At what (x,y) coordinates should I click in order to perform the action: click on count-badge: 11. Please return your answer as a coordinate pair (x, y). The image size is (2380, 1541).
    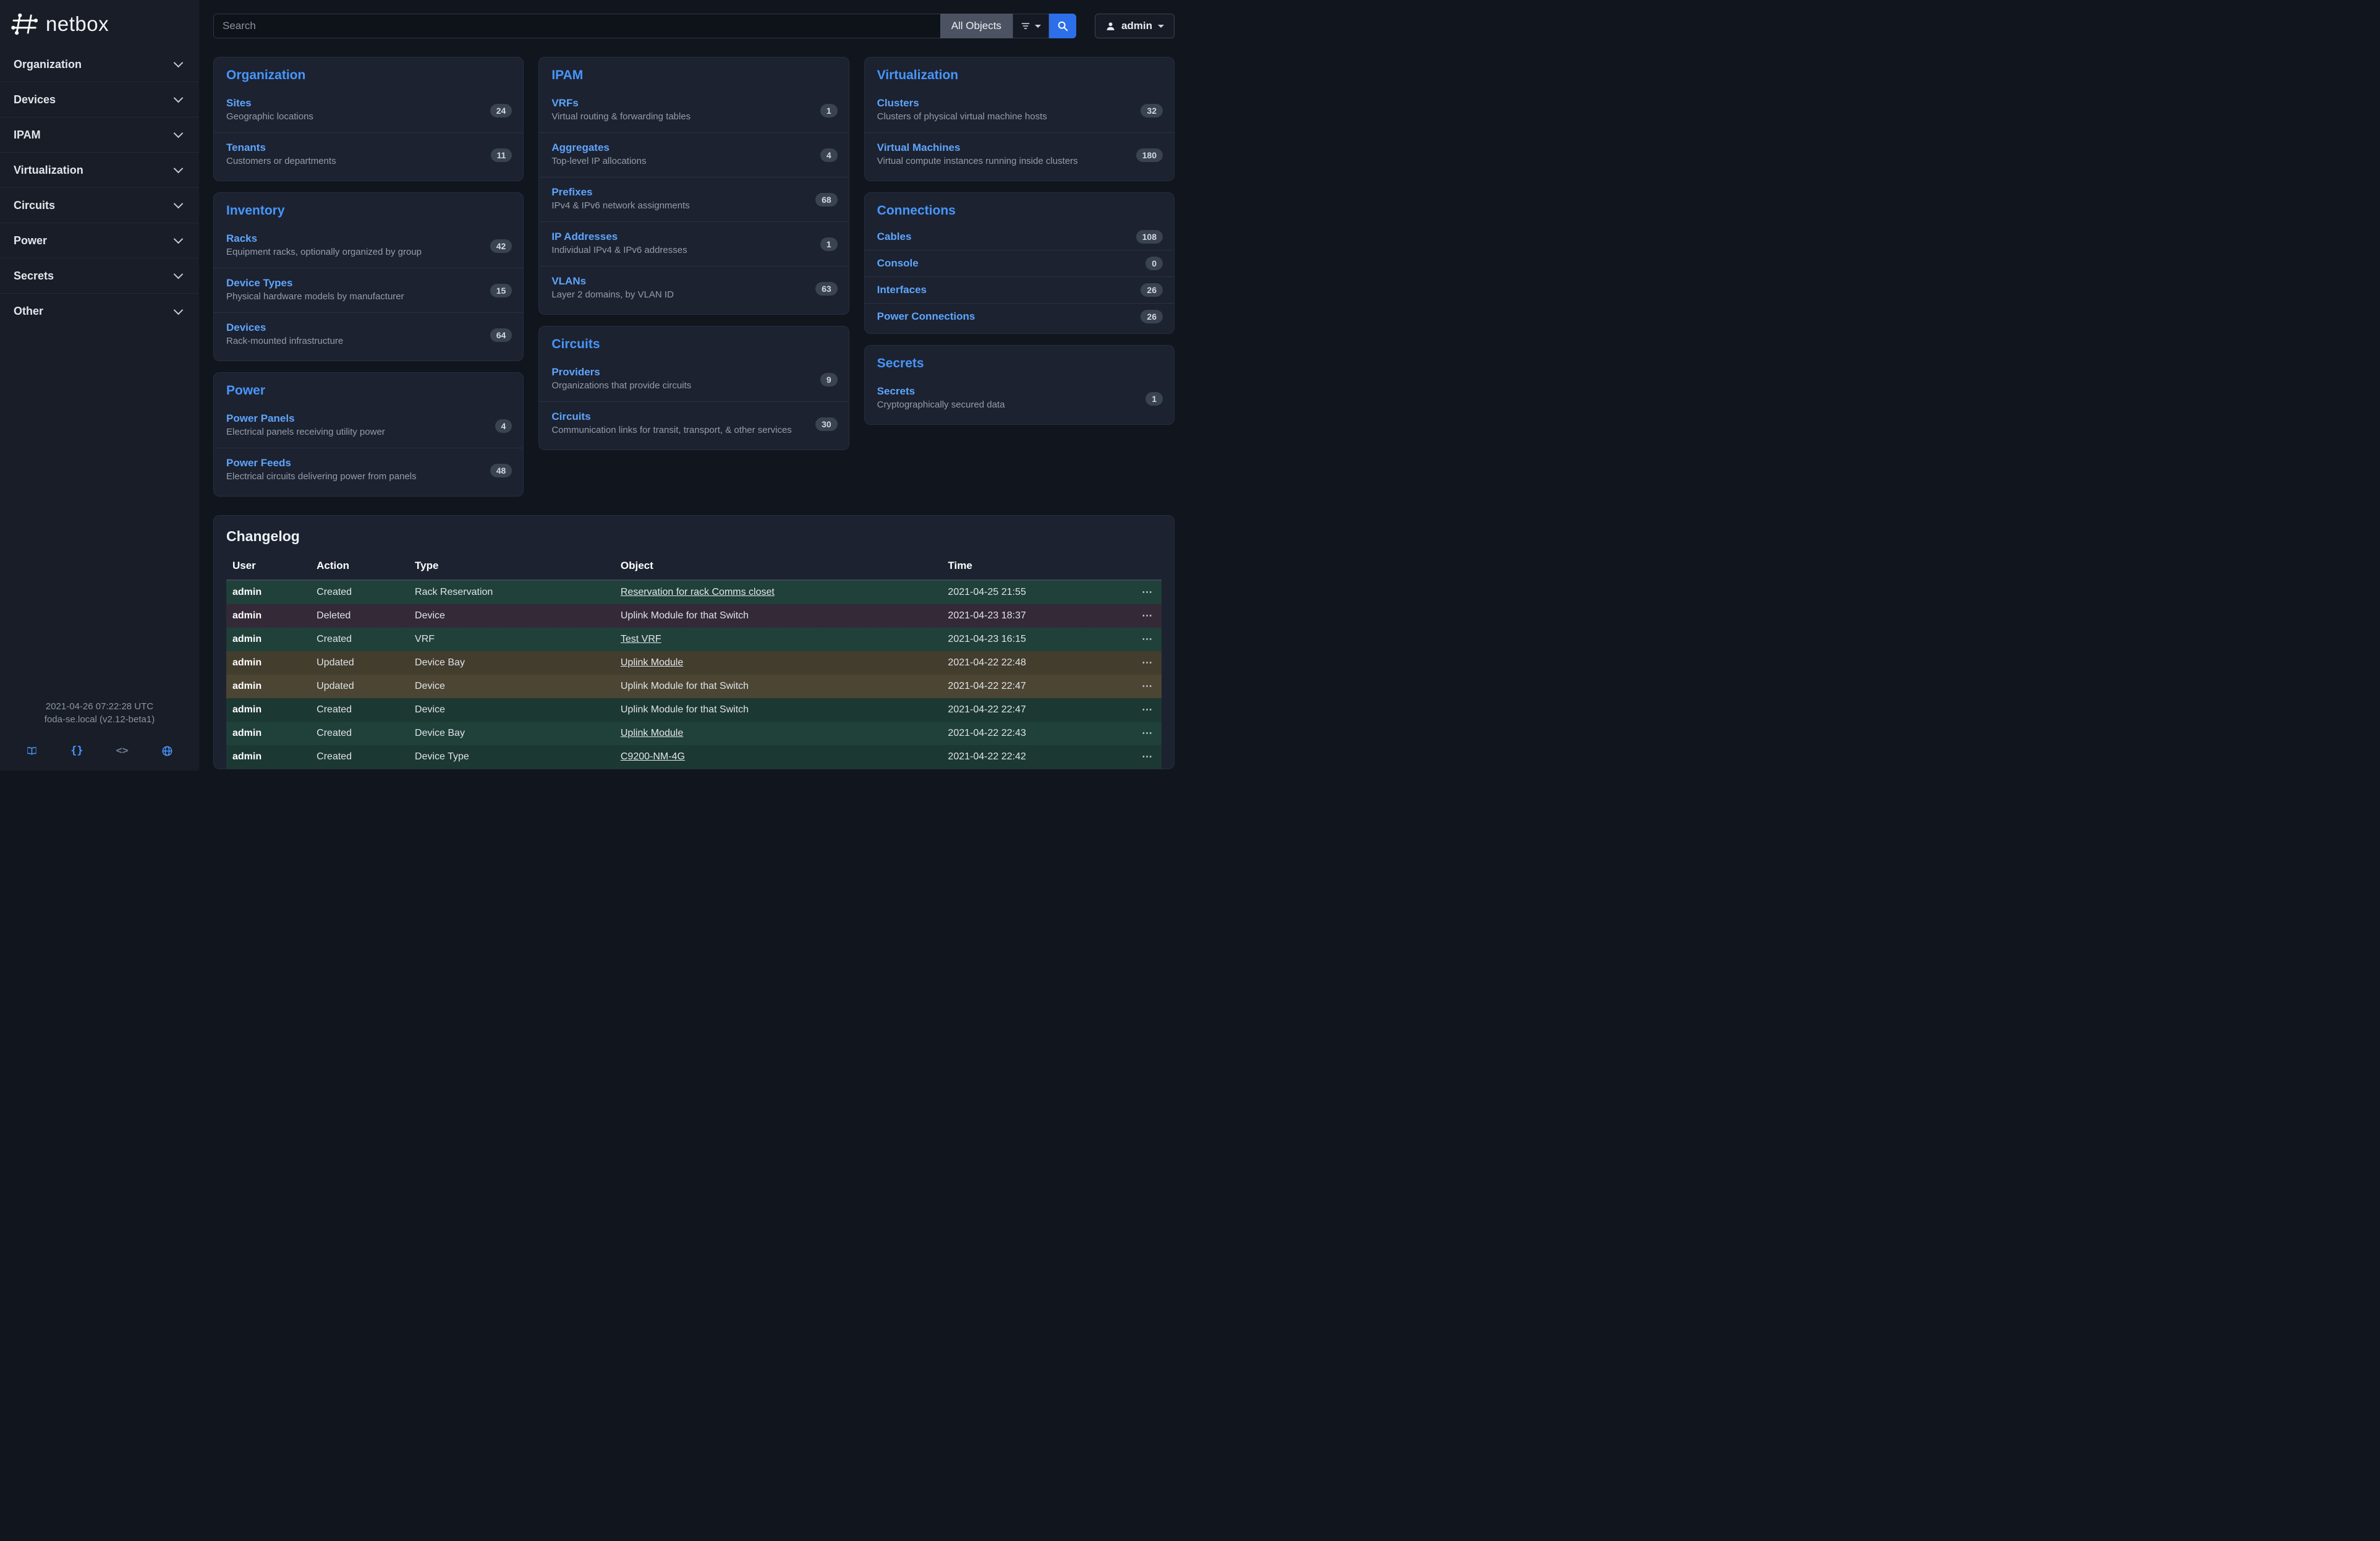
    Looking at the image, I should click on (501, 155).